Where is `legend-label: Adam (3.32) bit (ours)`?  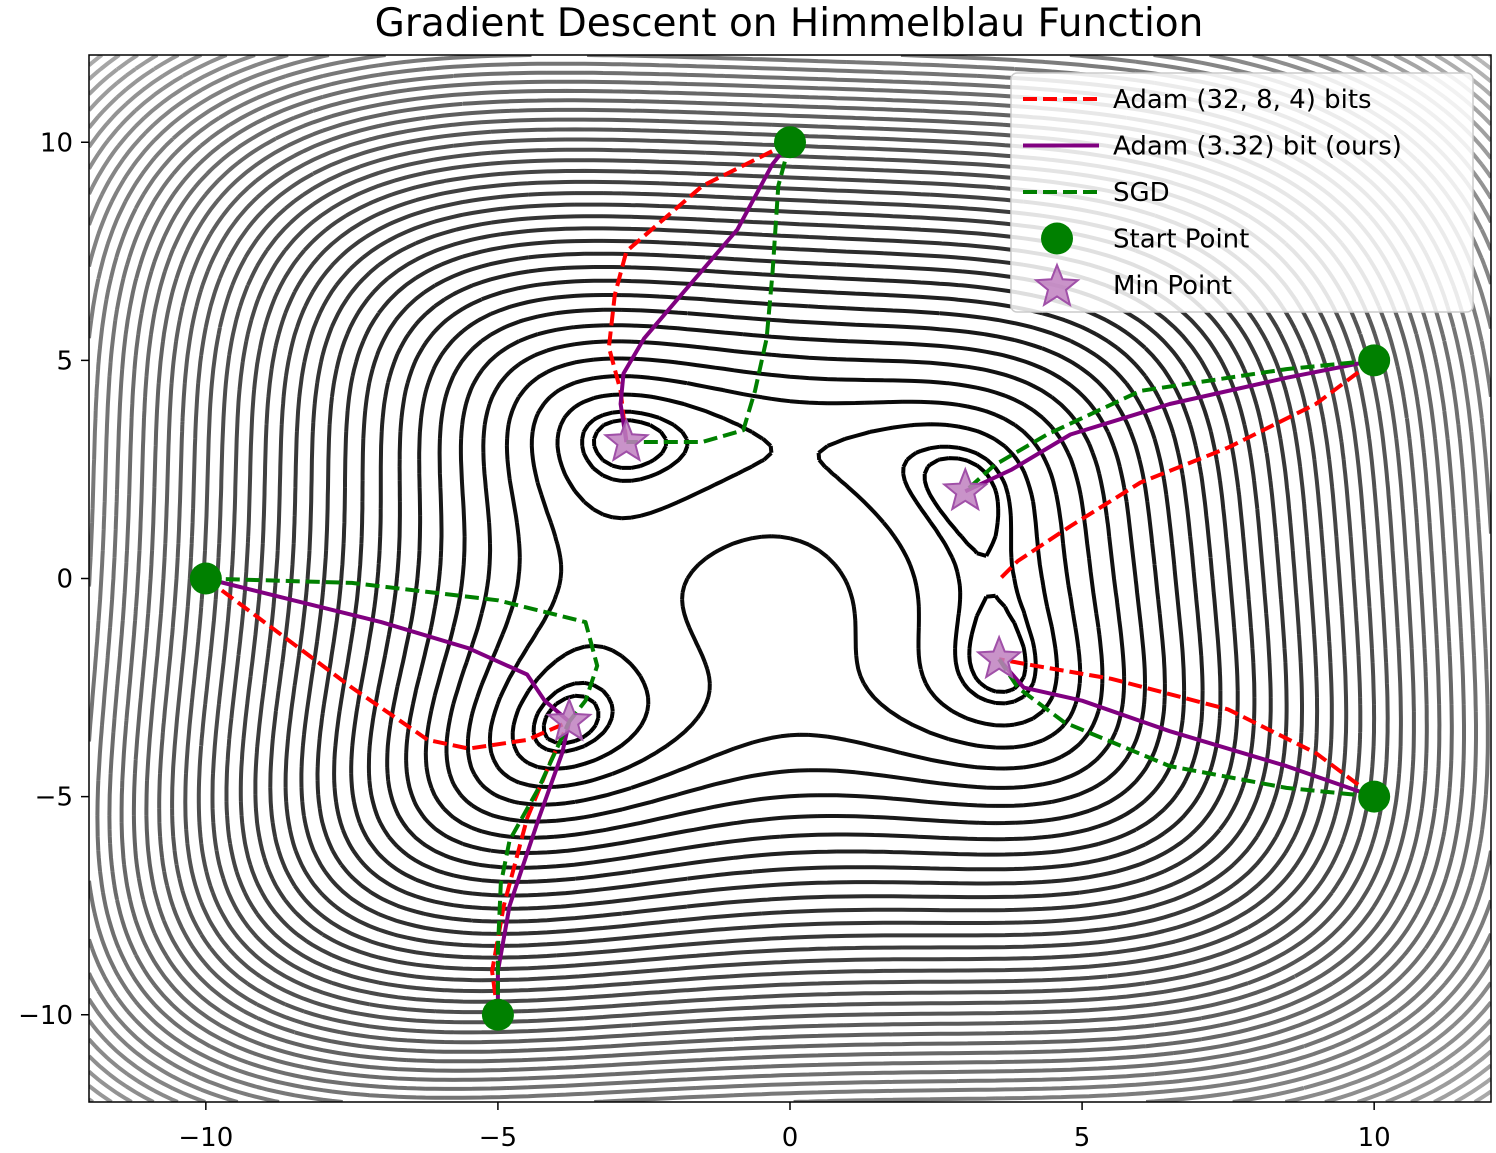 legend-label: Adam (3.32) bit (ours) is located at coordinates (1257, 147).